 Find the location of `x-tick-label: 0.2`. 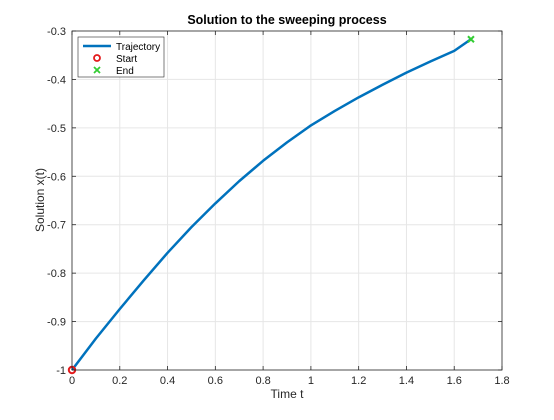

x-tick-label: 0.2 is located at coordinates (119, 381).